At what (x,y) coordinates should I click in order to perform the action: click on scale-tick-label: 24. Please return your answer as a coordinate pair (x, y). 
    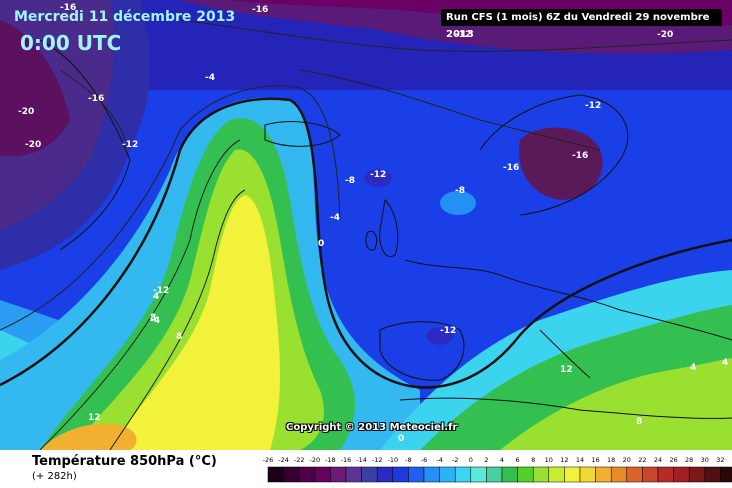
    Looking at the image, I should click on (658, 460).